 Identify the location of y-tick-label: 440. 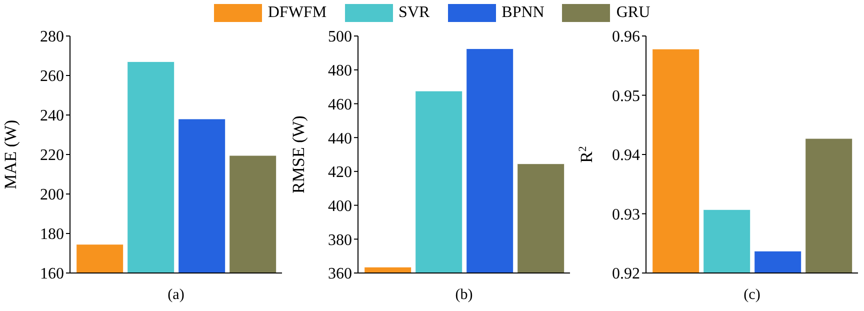
(340, 139).